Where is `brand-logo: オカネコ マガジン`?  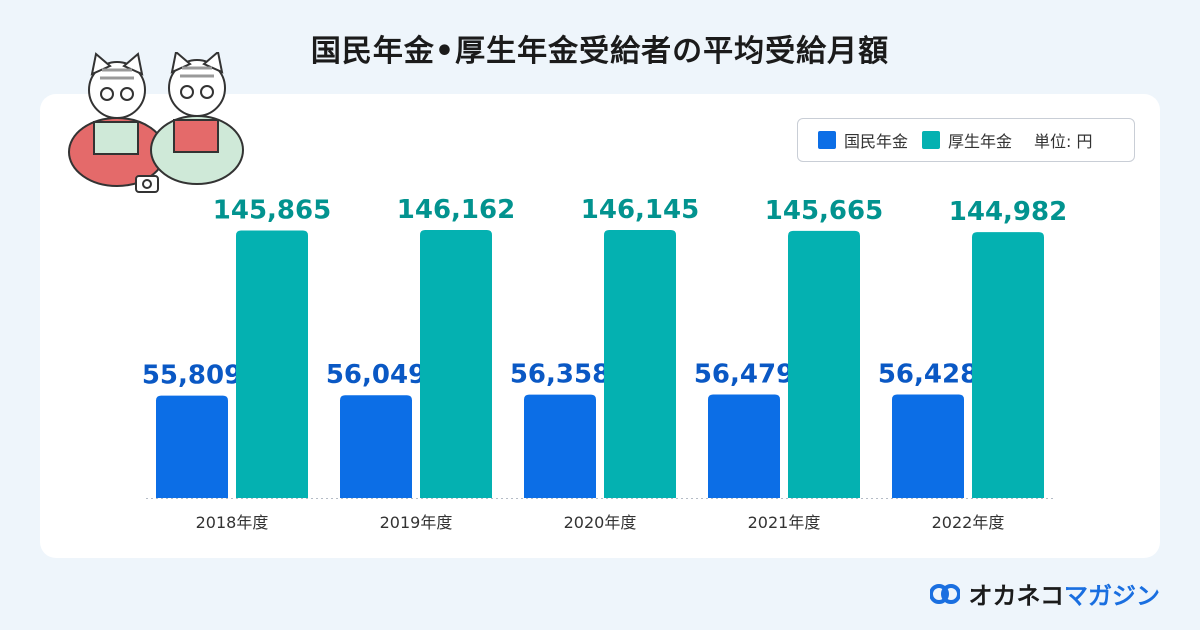
brand-logo: オカネコ マガジン is located at coordinates (1045, 593).